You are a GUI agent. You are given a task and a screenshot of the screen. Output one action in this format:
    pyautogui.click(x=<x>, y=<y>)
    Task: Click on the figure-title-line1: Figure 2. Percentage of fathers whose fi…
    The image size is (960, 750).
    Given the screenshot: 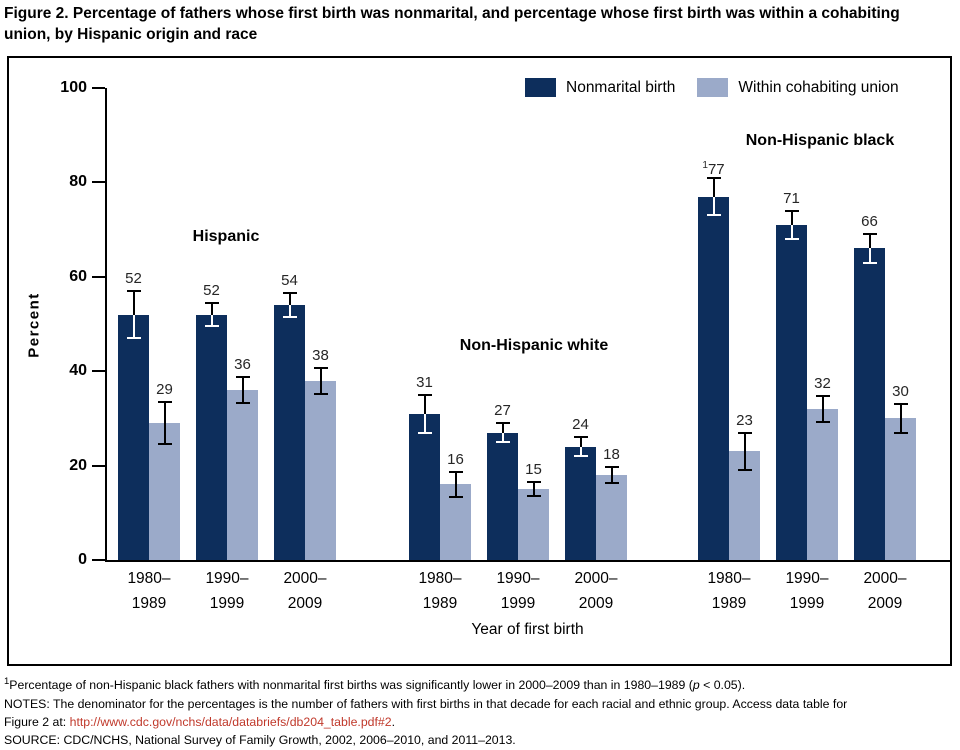 What is the action you would take?
    pyautogui.click(x=452, y=13)
    